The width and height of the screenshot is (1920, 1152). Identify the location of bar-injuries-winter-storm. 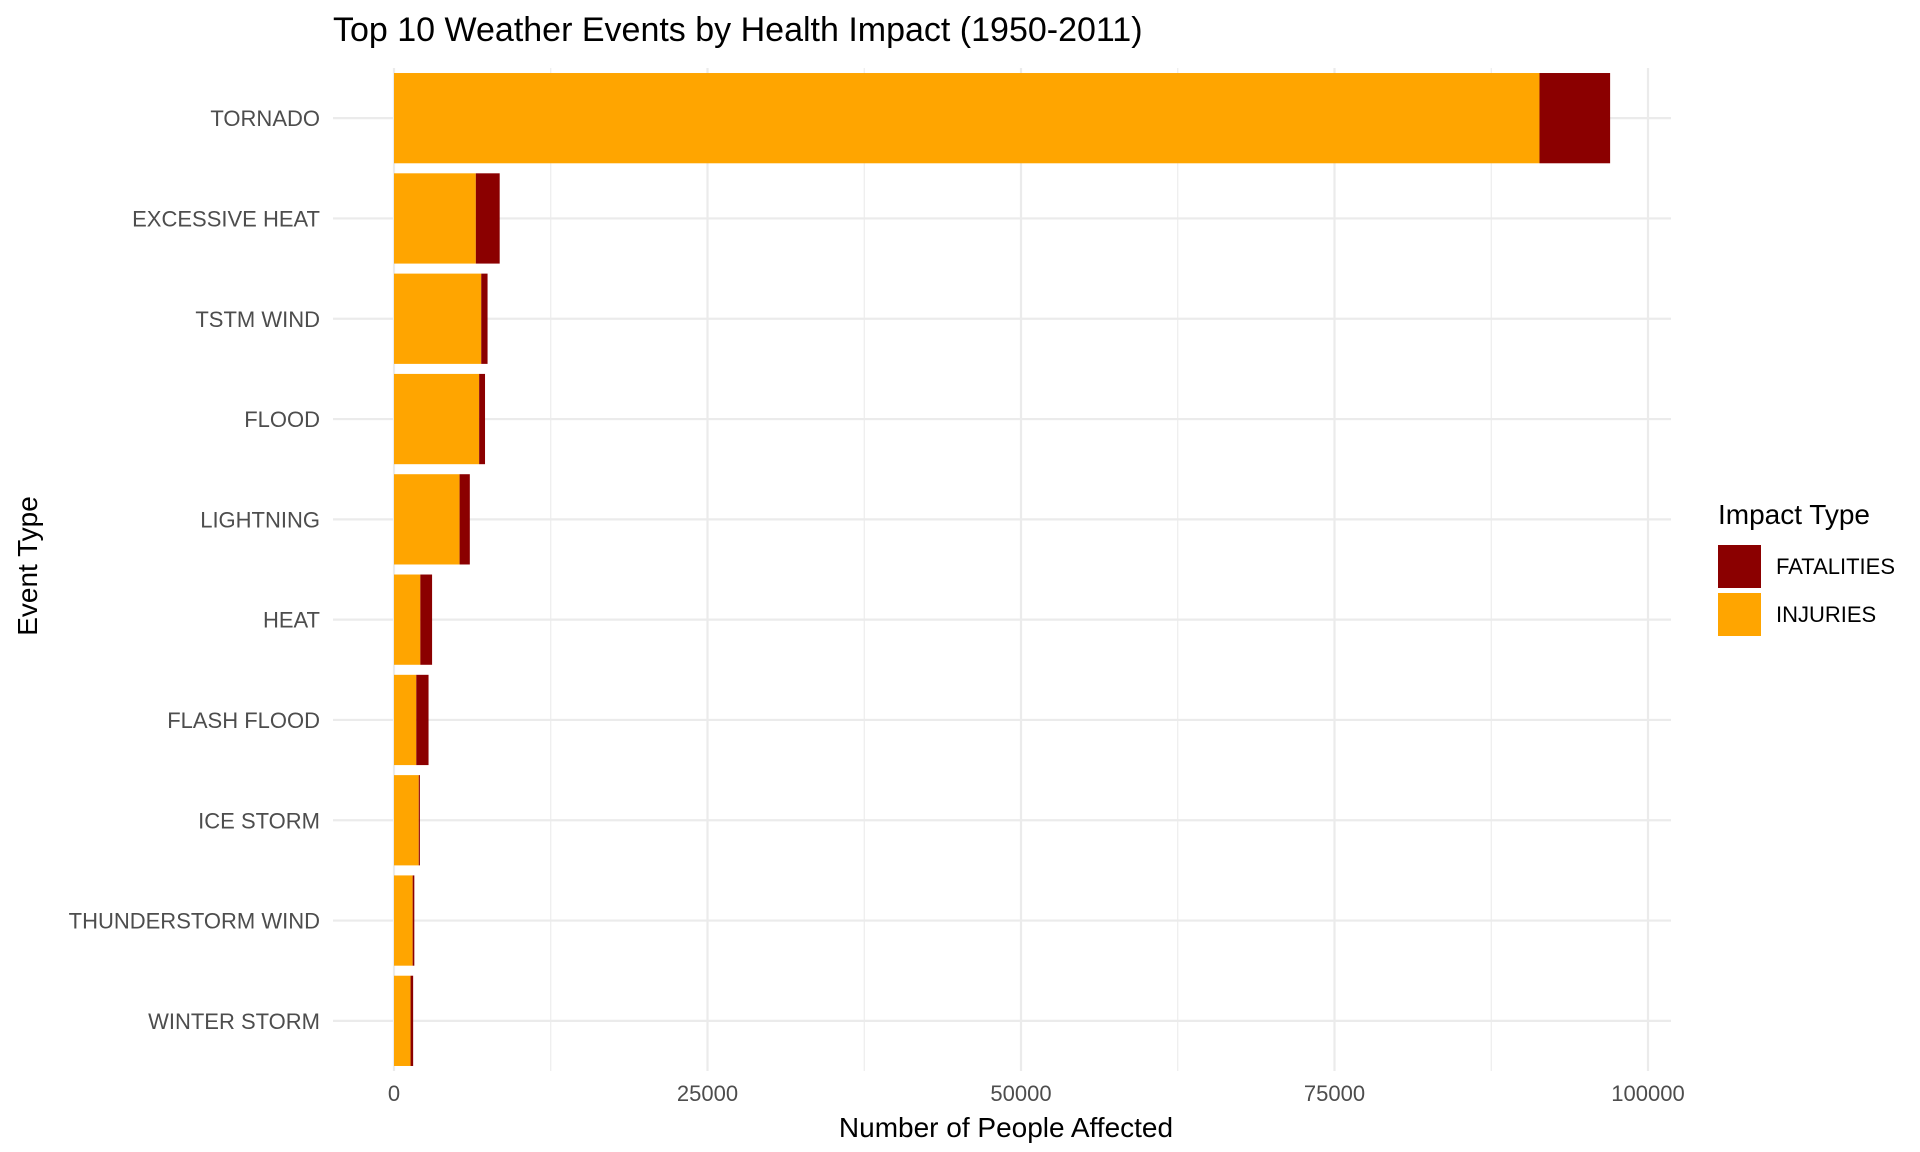
(402, 1020).